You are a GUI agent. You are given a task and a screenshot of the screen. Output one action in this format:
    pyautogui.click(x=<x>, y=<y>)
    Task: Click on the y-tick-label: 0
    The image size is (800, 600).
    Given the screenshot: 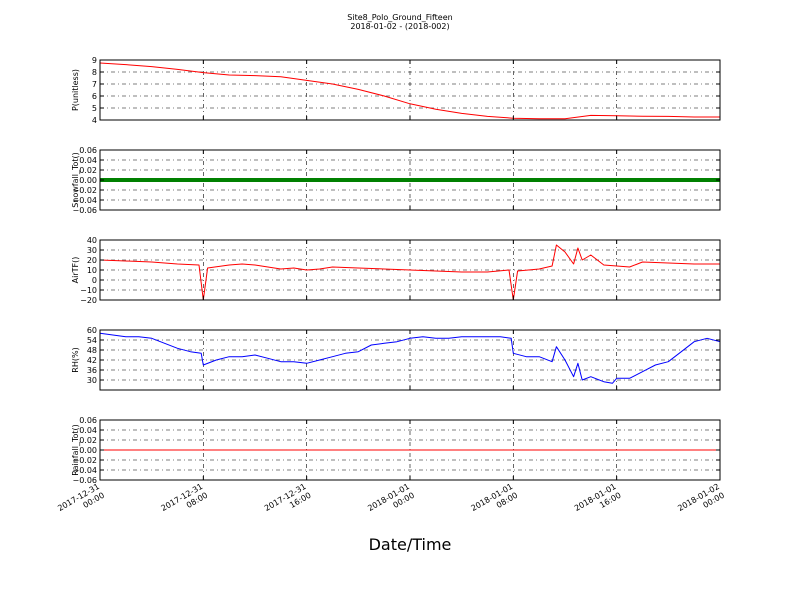 What is the action you would take?
    pyautogui.click(x=94, y=280)
    